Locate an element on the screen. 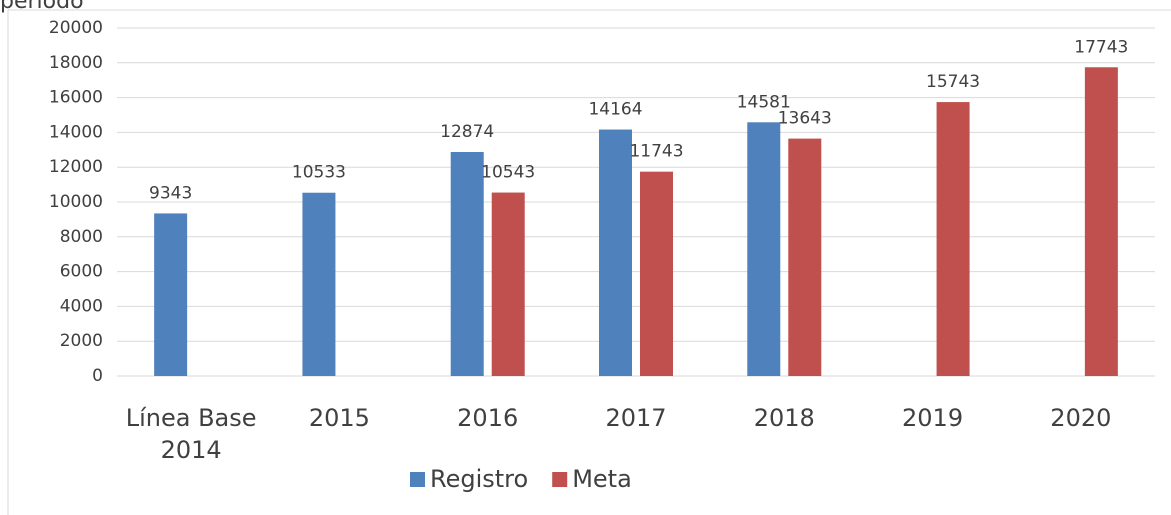 This screenshot has width=1171, height=515. y-tick-label: 12000 is located at coordinates (76, 167).